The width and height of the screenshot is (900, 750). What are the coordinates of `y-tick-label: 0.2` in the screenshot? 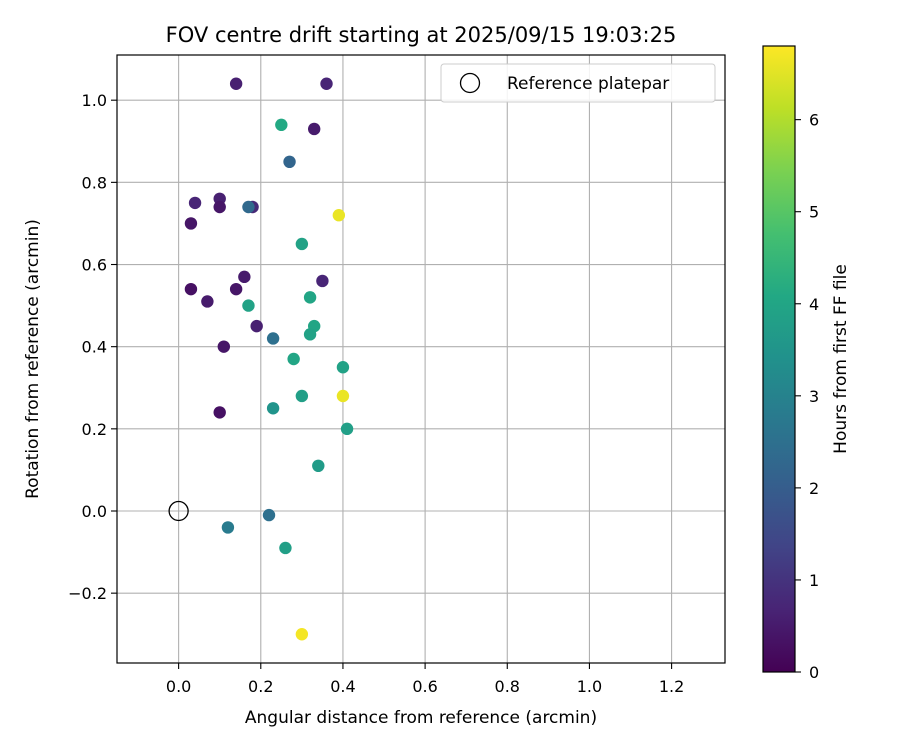 It's located at (94, 429).